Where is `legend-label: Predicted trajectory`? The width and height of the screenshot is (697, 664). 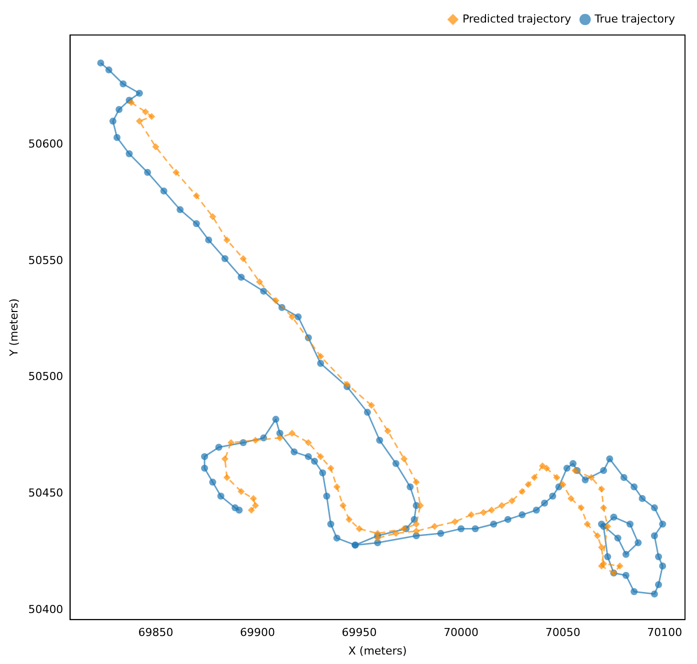 legend-label: Predicted trajectory is located at coordinates (517, 19).